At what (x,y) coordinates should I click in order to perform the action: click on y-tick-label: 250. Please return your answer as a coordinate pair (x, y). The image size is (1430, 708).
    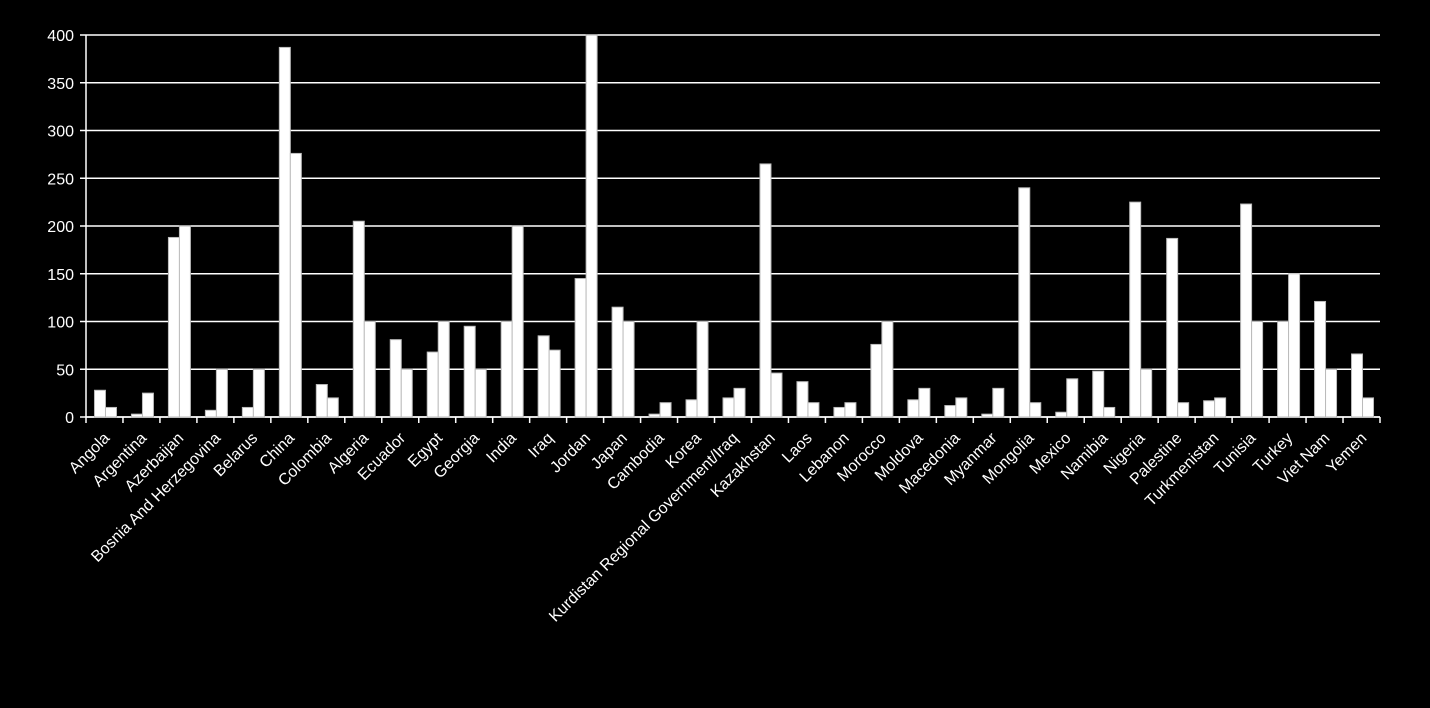
    Looking at the image, I should click on (60, 179).